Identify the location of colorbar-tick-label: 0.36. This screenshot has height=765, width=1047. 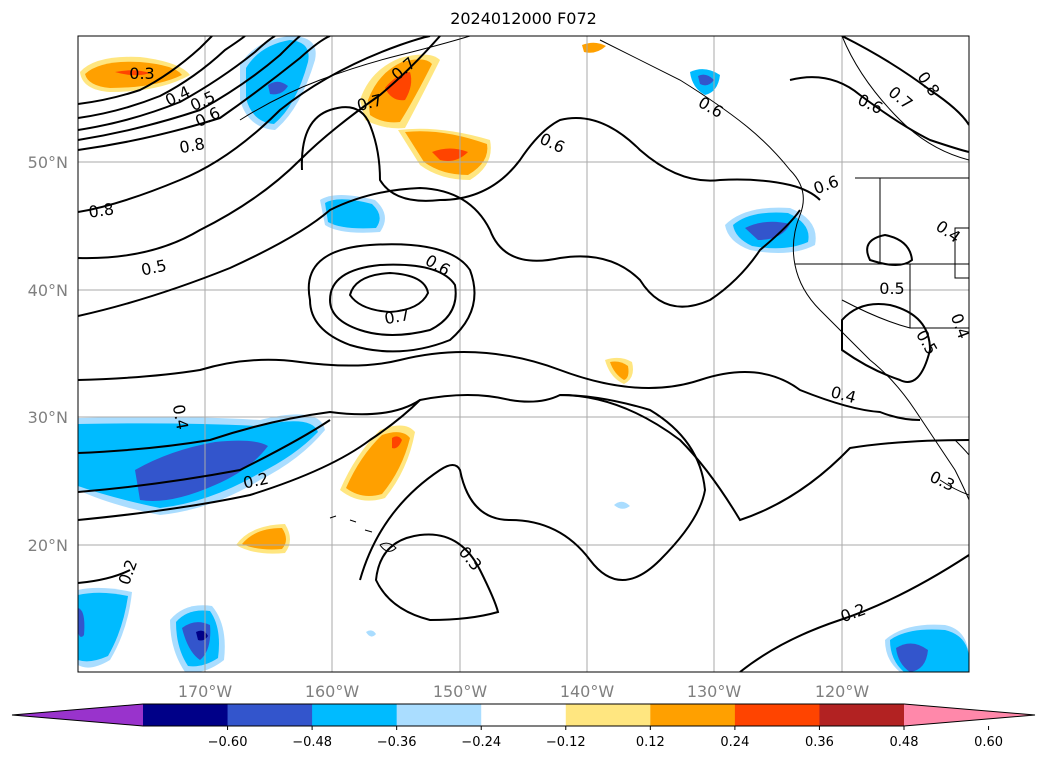
(819, 742).